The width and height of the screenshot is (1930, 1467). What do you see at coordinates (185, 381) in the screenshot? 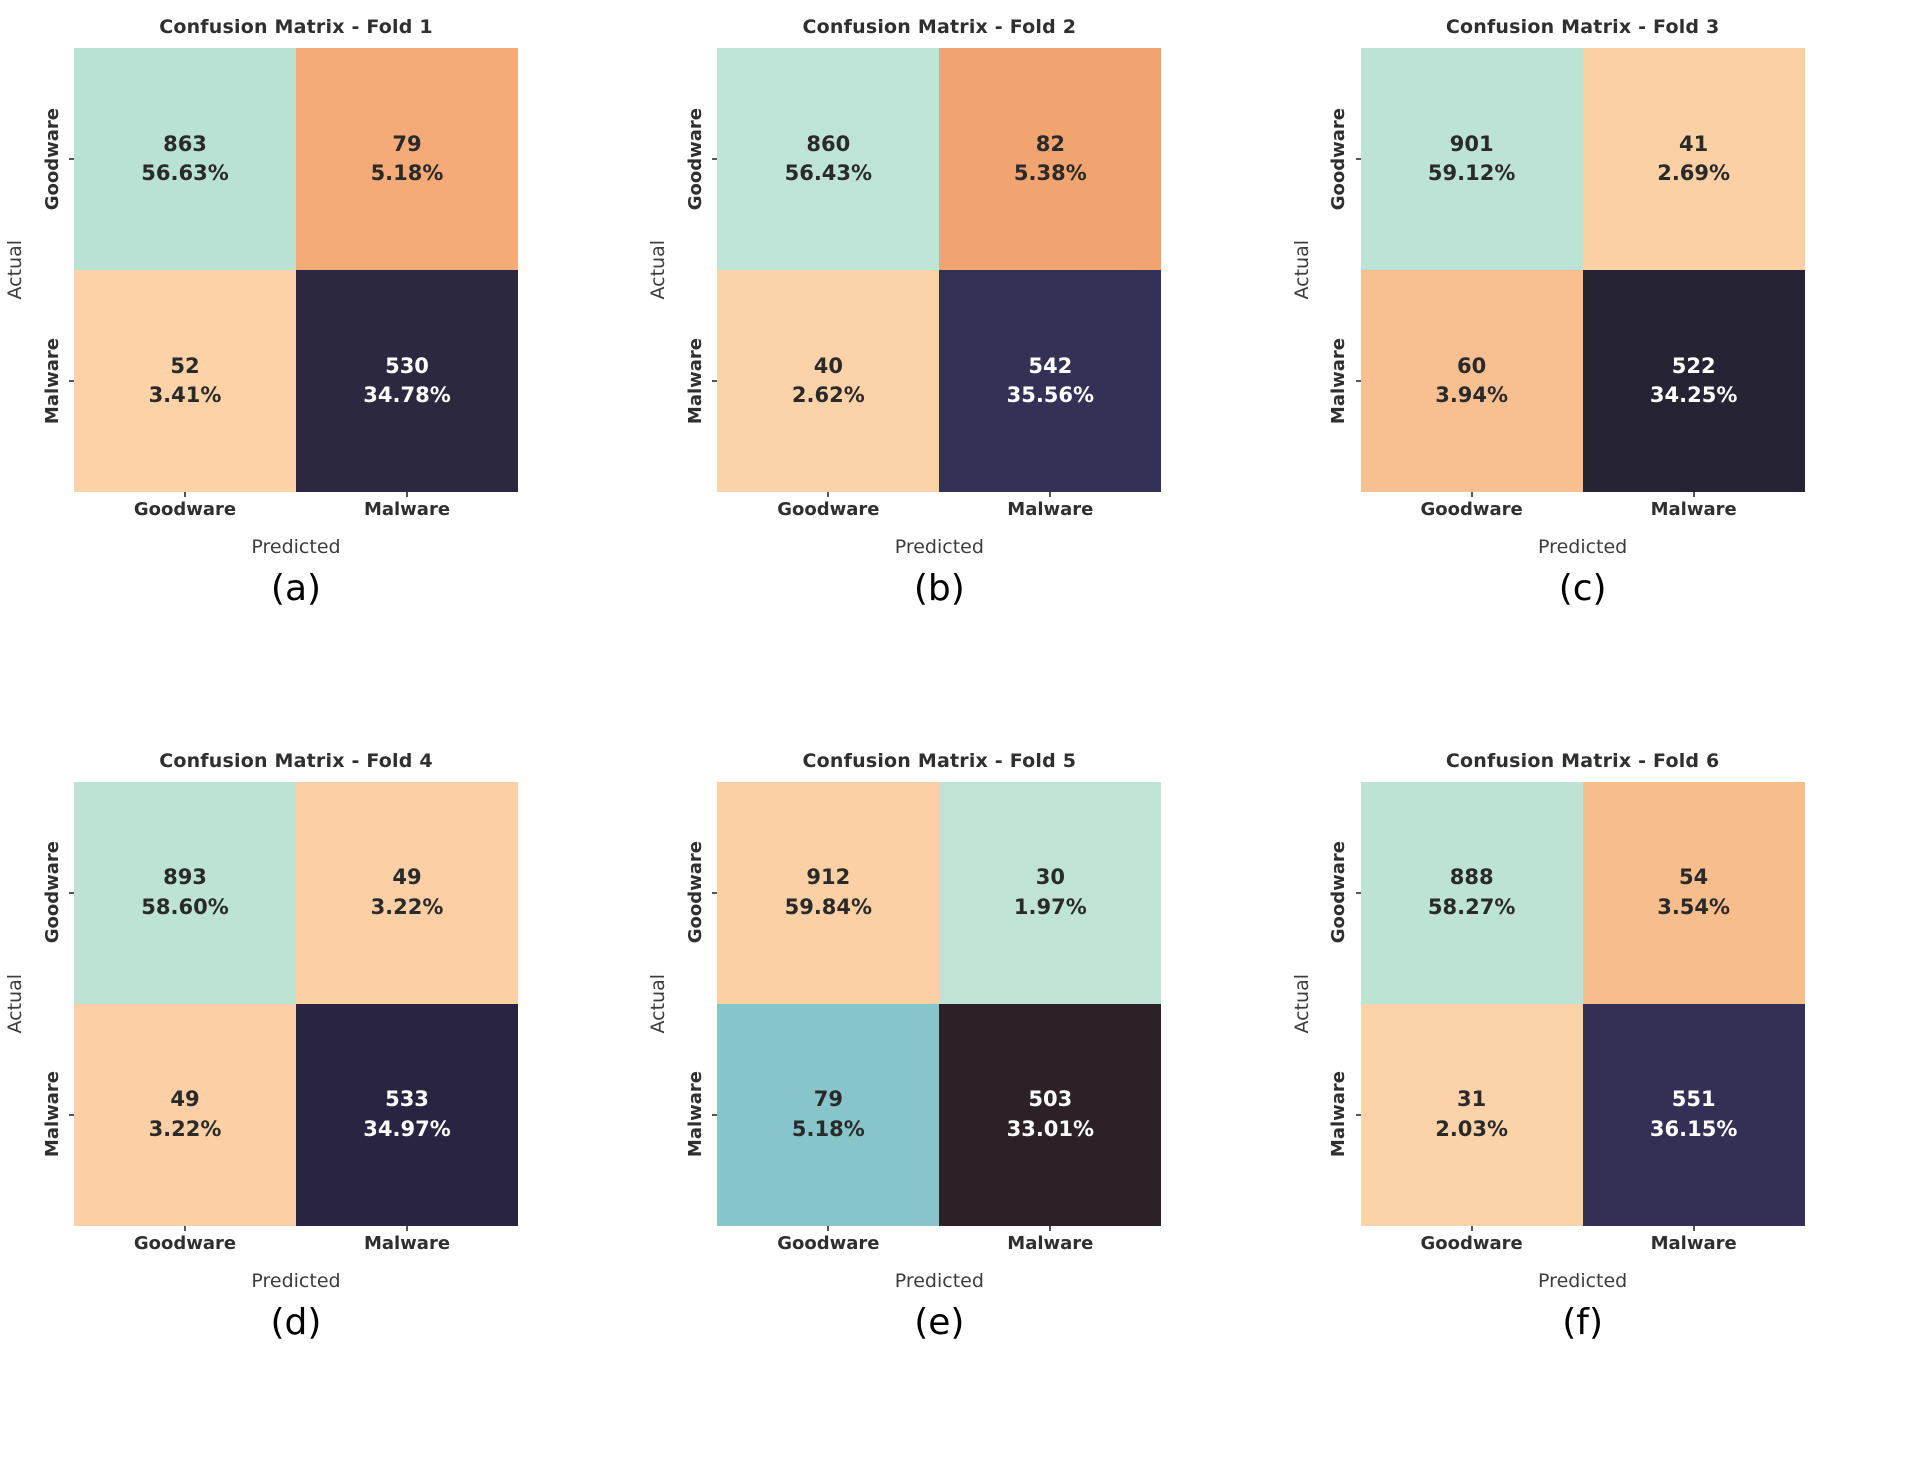
I see `cell-actual-malware-pred-goodware: 52 3.41%` at bounding box center [185, 381].